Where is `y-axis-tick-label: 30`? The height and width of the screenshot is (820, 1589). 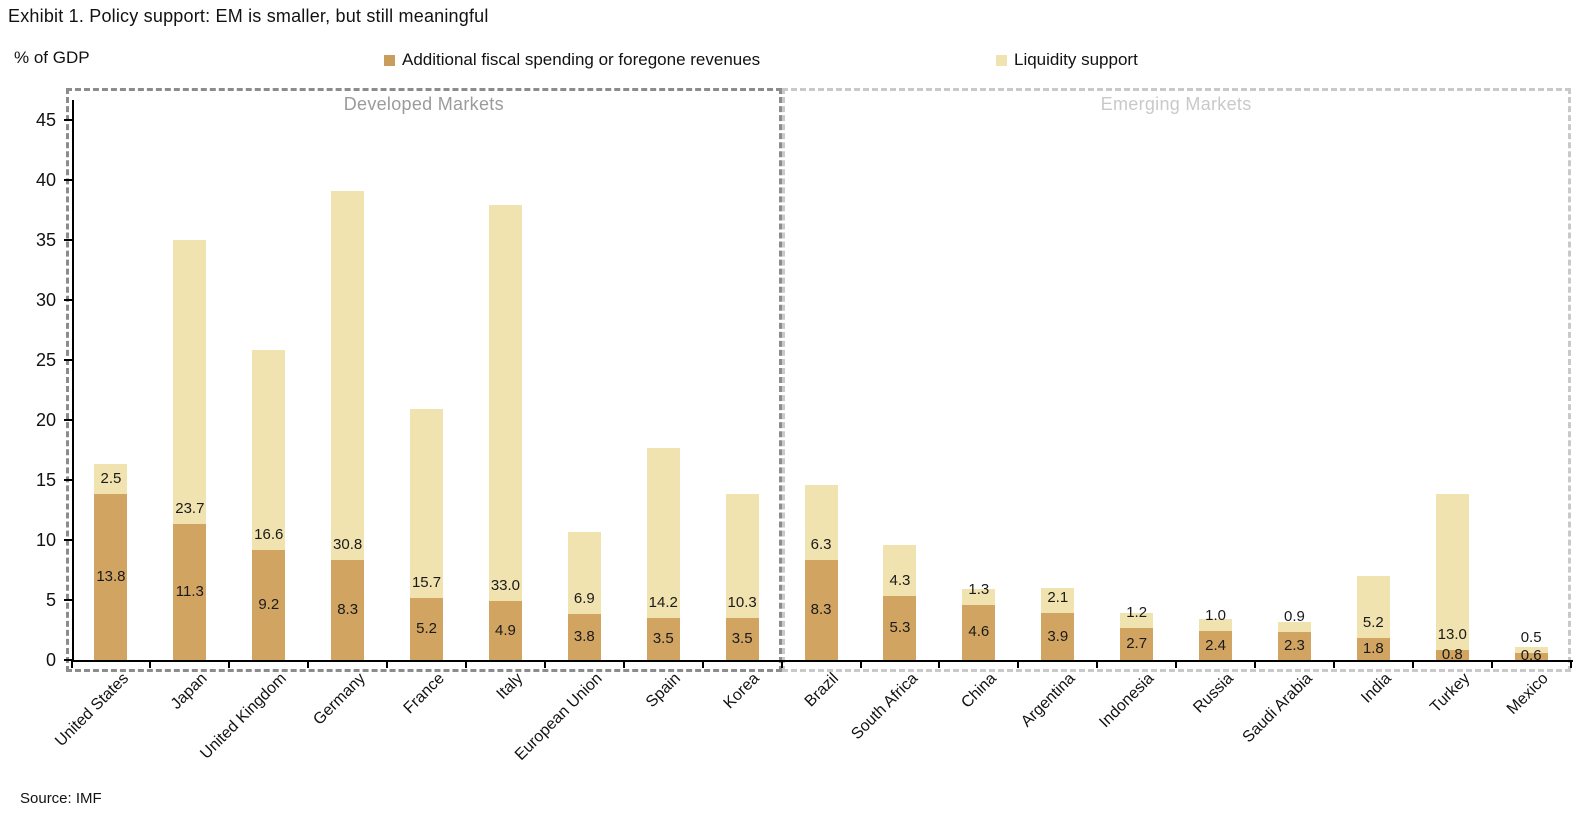
y-axis-tick-label: 30 is located at coordinates (45, 300).